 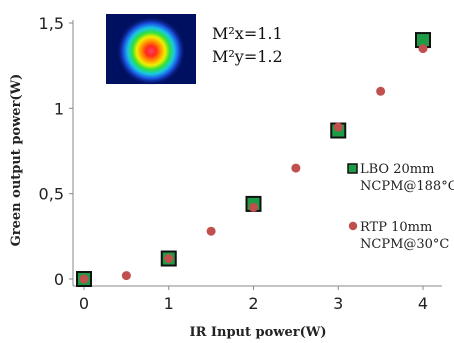 What do you see at coordinates (400, 207) in the screenshot?
I see `legend: LBO 20mm NCPM@188°C RTP 10mm NCPM@30°C` at bounding box center [400, 207].